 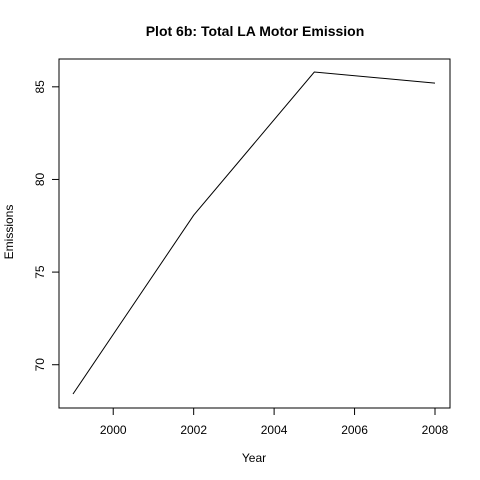 What do you see at coordinates (193, 430) in the screenshot?
I see `x-tick-label: 2002` at bounding box center [193, 430].